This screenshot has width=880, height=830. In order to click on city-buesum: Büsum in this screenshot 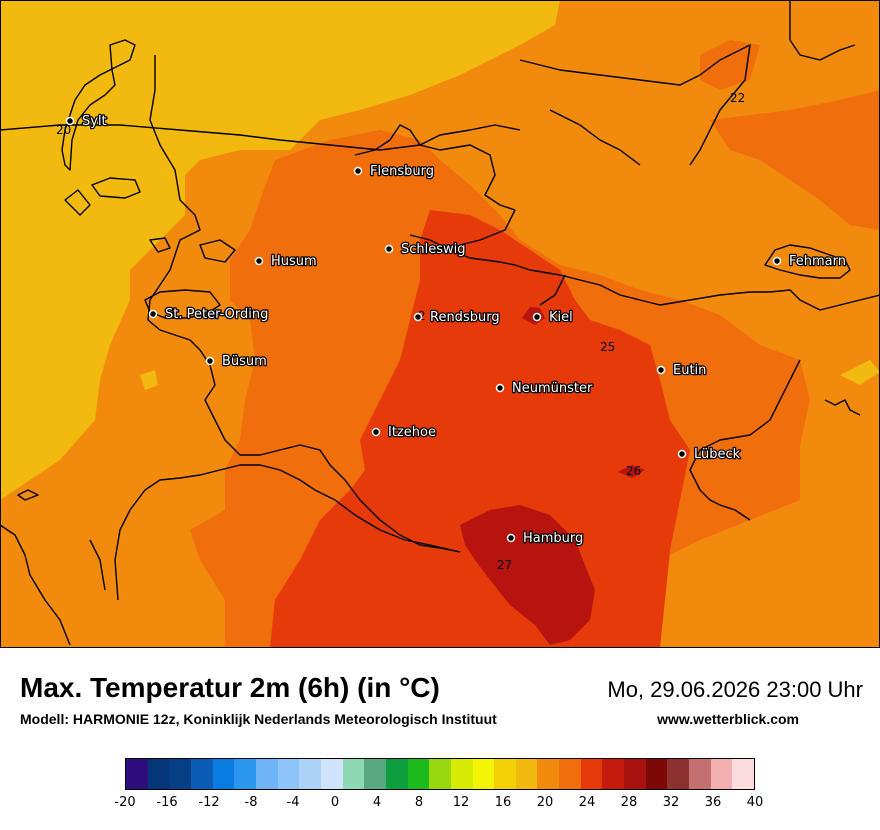, I will do `click(236, 361)`.